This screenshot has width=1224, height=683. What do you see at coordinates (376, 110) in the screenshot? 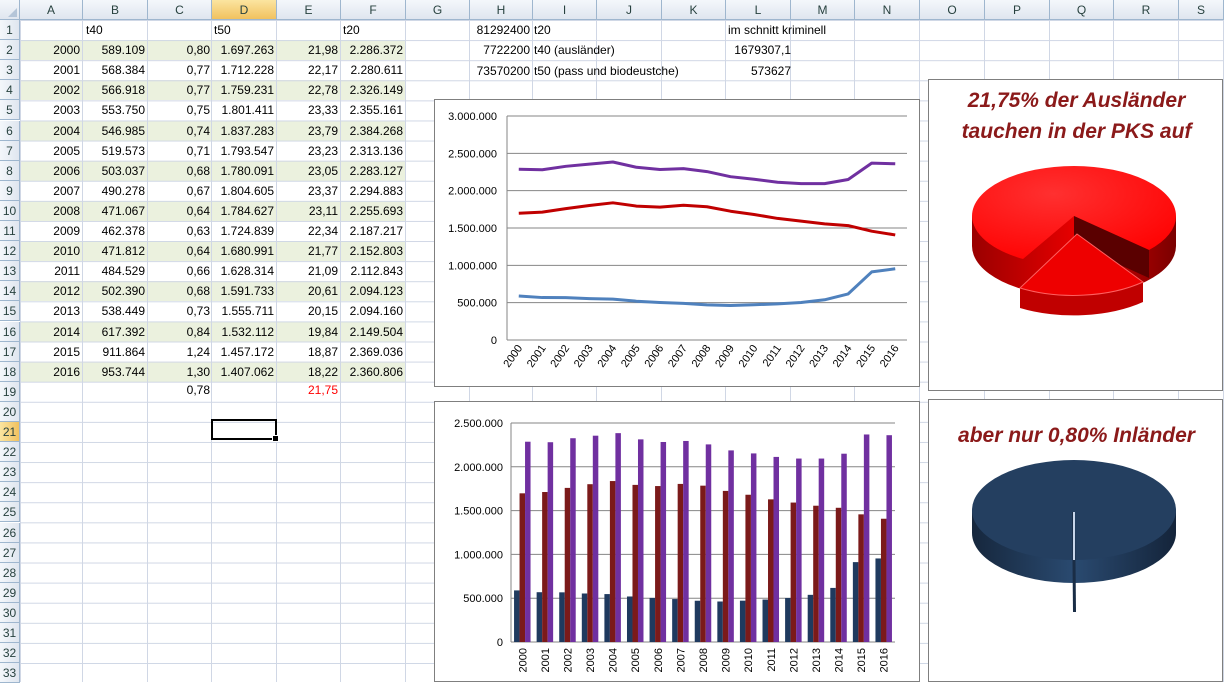
I see `cell-f5: 2.355.161` at bounding box center [376, 110].